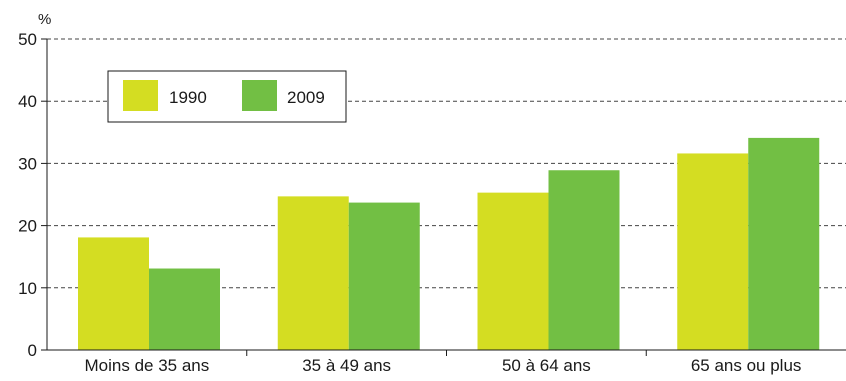  I want to click on legend-swatch-2009, so click(259, 95).